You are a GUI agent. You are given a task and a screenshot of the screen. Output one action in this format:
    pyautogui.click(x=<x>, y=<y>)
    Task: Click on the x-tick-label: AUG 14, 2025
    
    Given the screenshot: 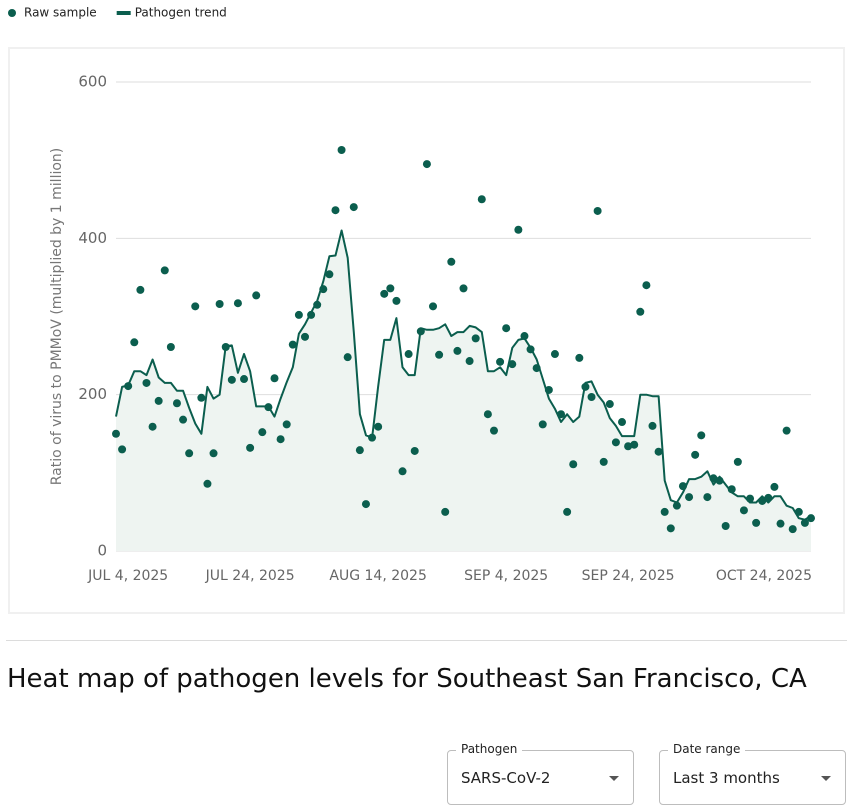 What is the action you would take?
    pyautogui.click(x=377, y=576)
    